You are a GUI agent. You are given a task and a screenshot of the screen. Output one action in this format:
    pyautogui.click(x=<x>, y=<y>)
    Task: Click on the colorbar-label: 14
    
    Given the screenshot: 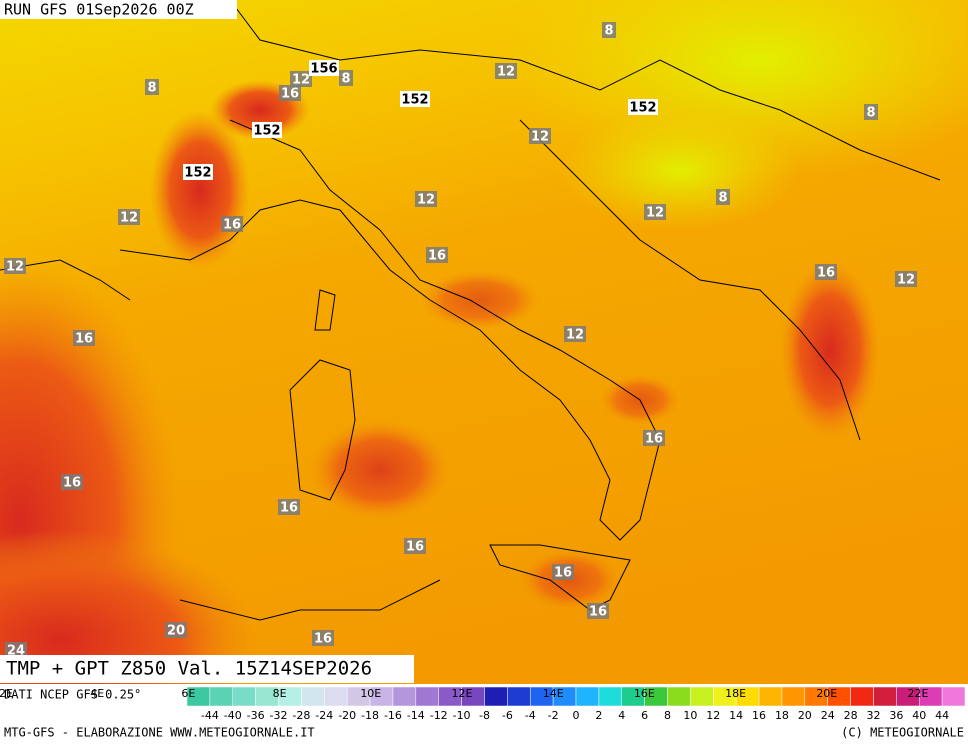 What is the action you would take?
    pyautogui.click(x=736, y=715)
    